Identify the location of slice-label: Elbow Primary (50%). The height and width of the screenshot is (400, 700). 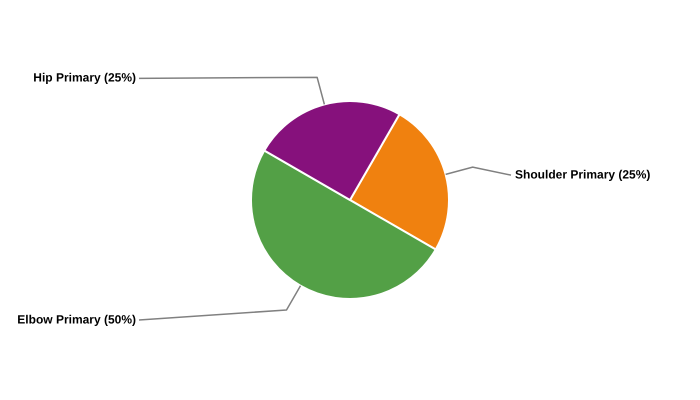
(76, 319).